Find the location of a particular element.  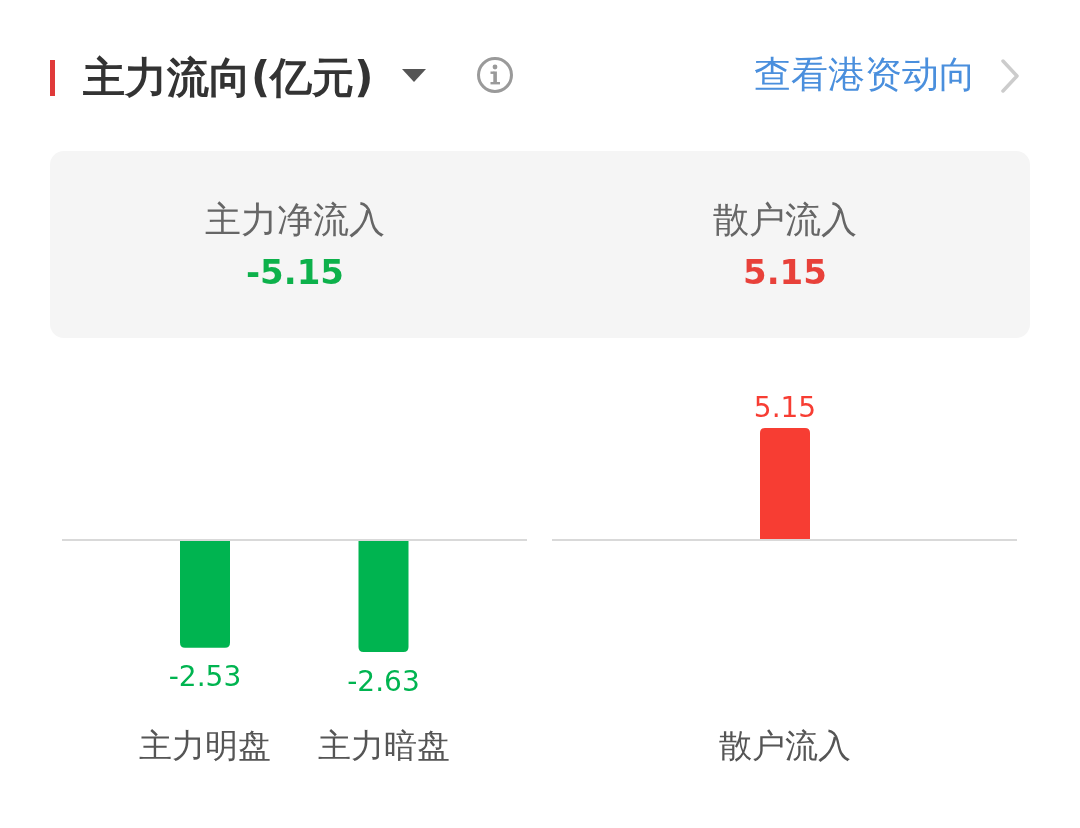

text: 主力流向(亿元) is located at coordinates (228, 78).